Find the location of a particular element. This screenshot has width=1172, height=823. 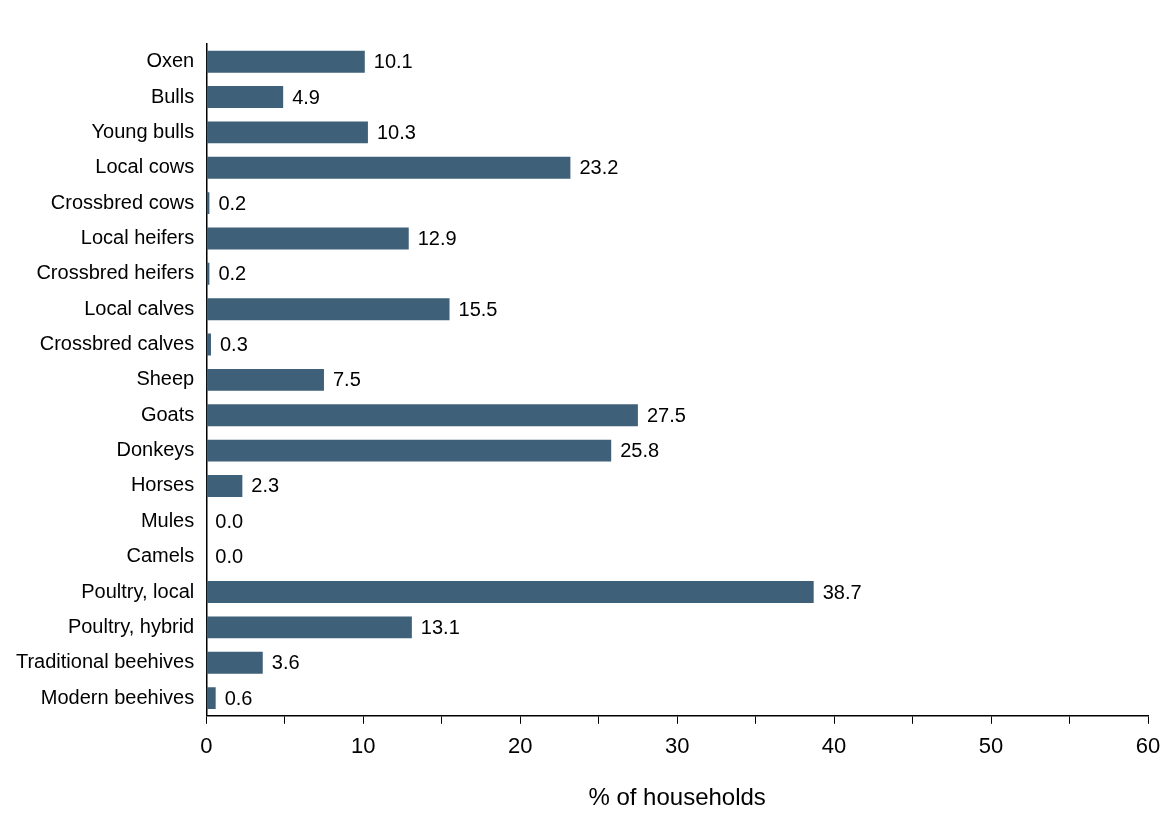

y-tick-label: Bulls is located at coordinates (172, 95).